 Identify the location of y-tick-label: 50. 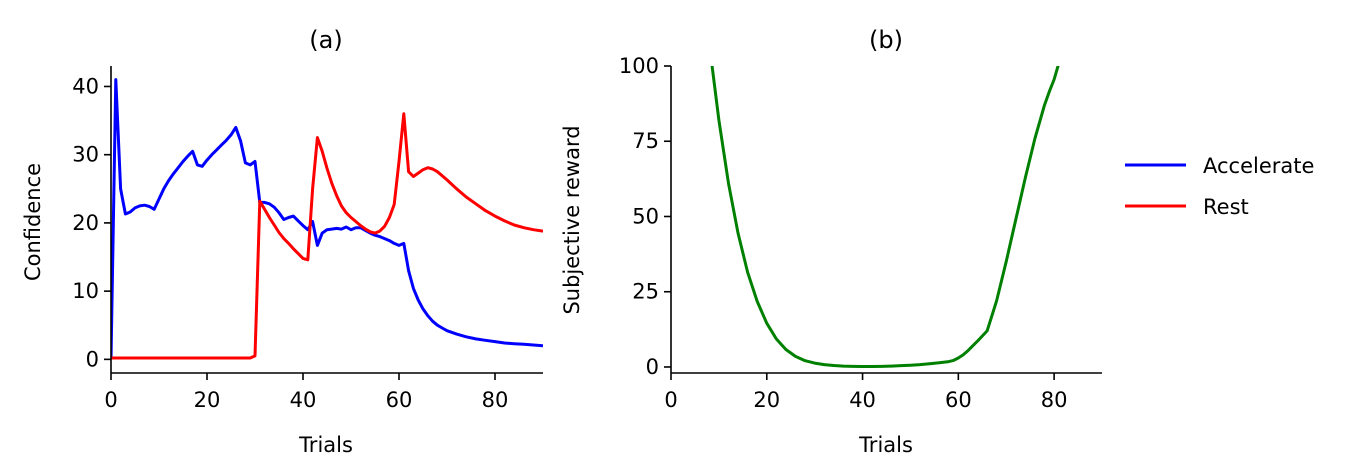
(645, 216).